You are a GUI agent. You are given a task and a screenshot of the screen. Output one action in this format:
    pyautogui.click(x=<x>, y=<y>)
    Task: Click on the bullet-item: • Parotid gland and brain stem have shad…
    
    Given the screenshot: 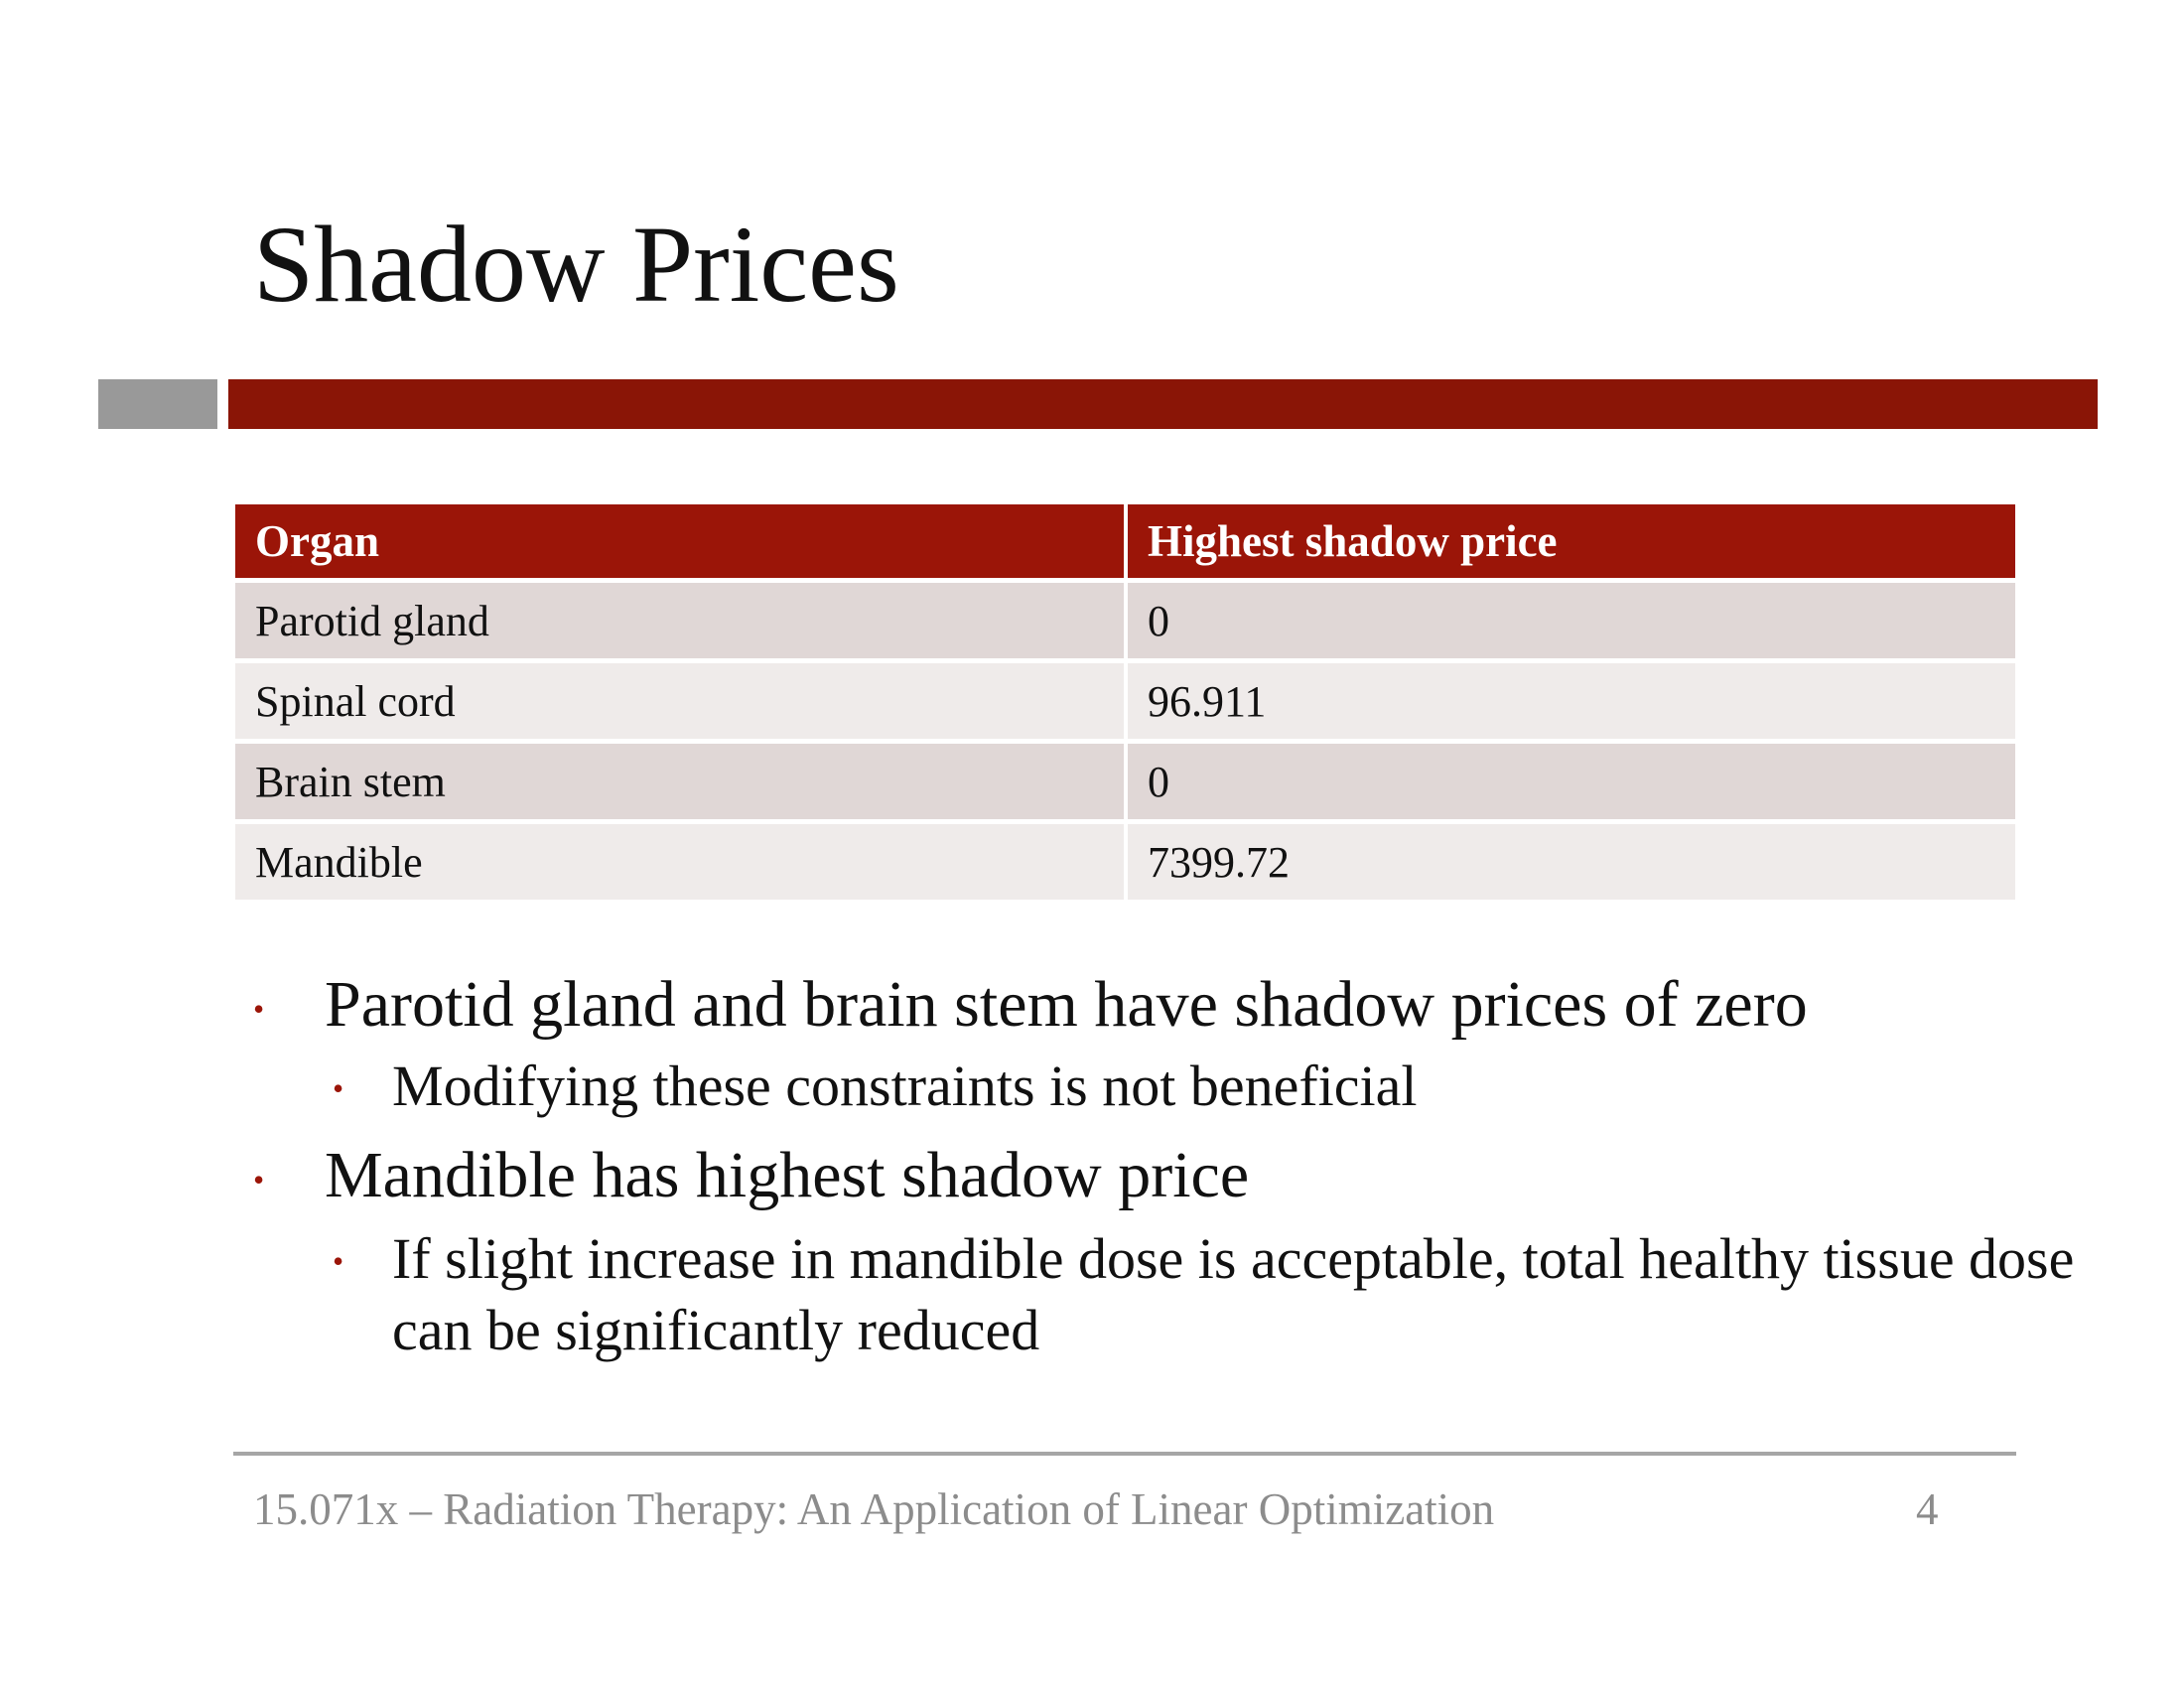 What is the action you would take?
    pyautogui.click(x=1146, y=1005)
    